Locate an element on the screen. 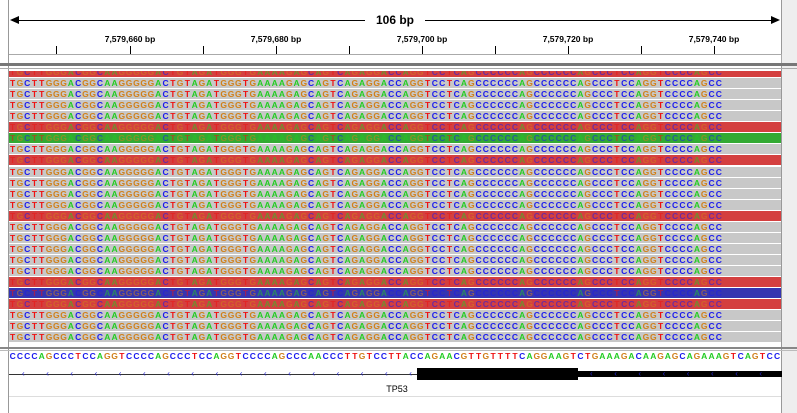 This screenshot has height=413, width=797. vertical-scrollbar is located at coordinates (789, 206).